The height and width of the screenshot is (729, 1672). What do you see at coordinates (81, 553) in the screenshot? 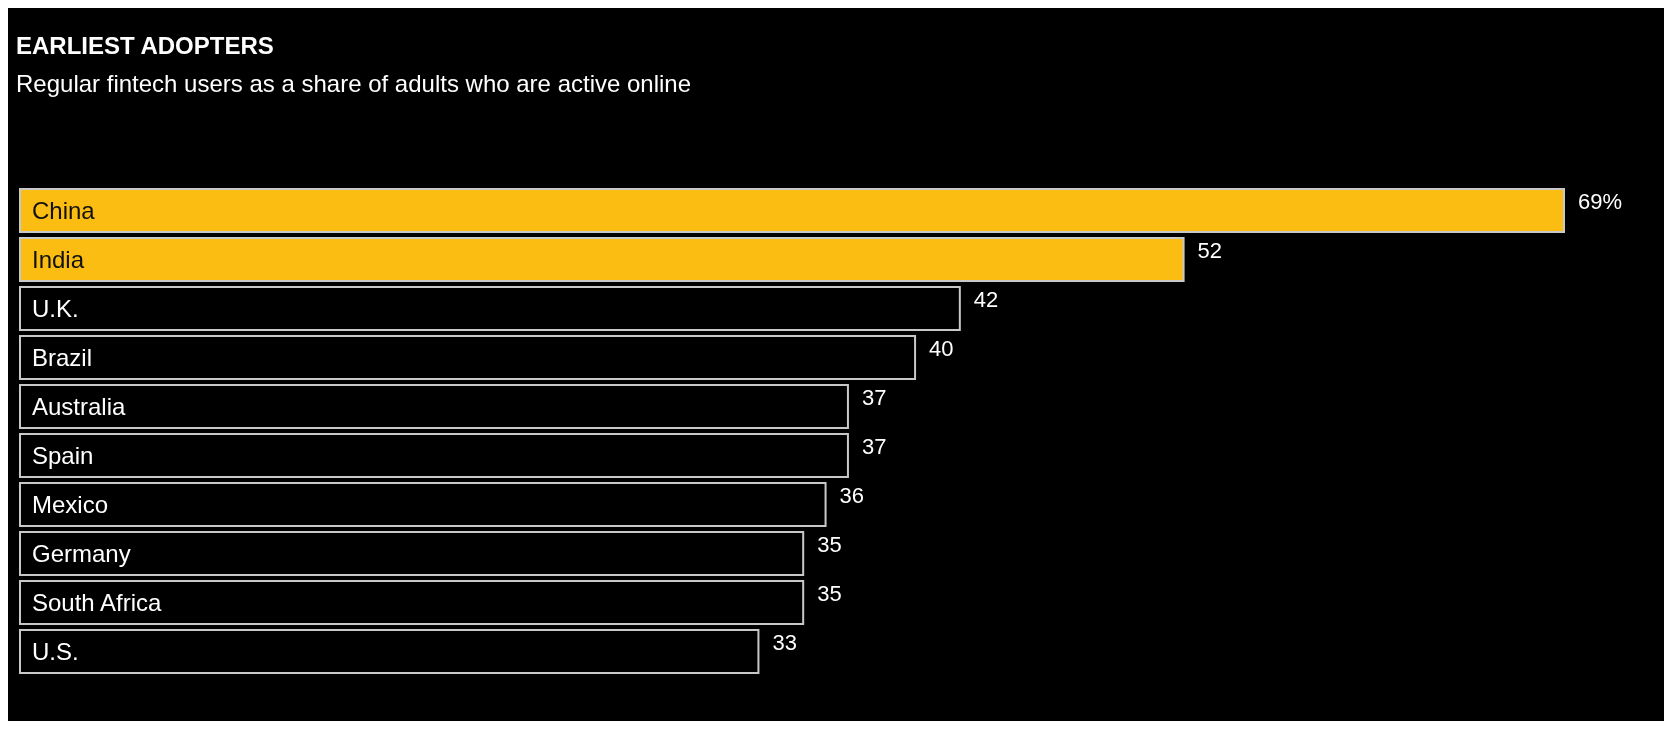
I see `y-tick-label: Germany` at bounding box center [81, 553].